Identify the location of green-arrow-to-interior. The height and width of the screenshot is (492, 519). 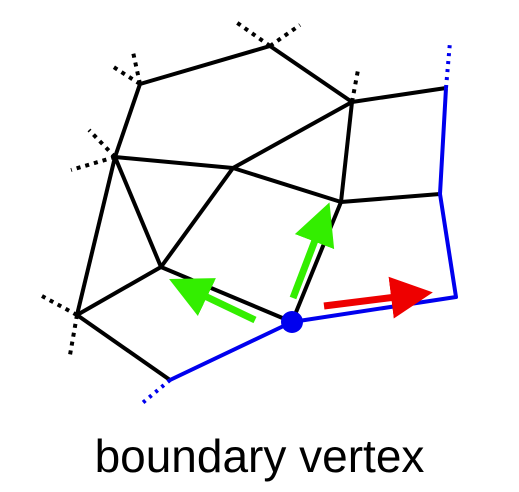
(213, 301).